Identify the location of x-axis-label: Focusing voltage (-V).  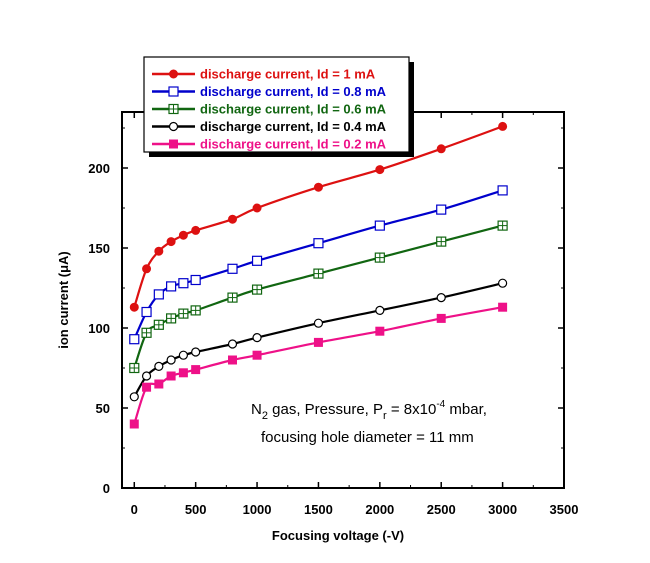
(338, 535).